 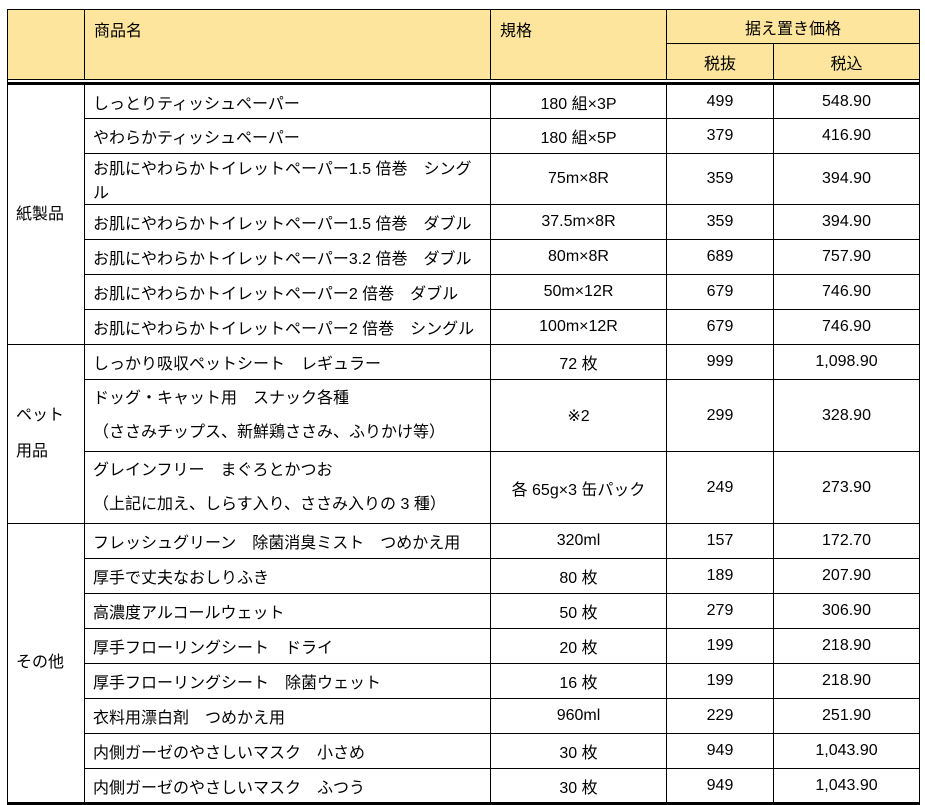 What do you see at coordinates (720, 487) in the screenshot?
I see `price-tax-excluded-cell: 249` at bounding box center [720, 487].